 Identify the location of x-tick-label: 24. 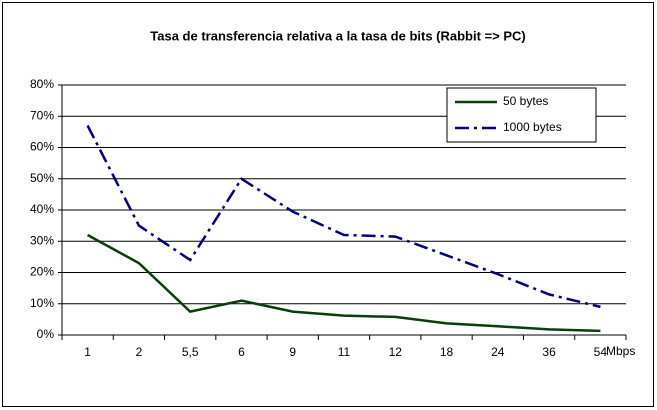
(498, 352).